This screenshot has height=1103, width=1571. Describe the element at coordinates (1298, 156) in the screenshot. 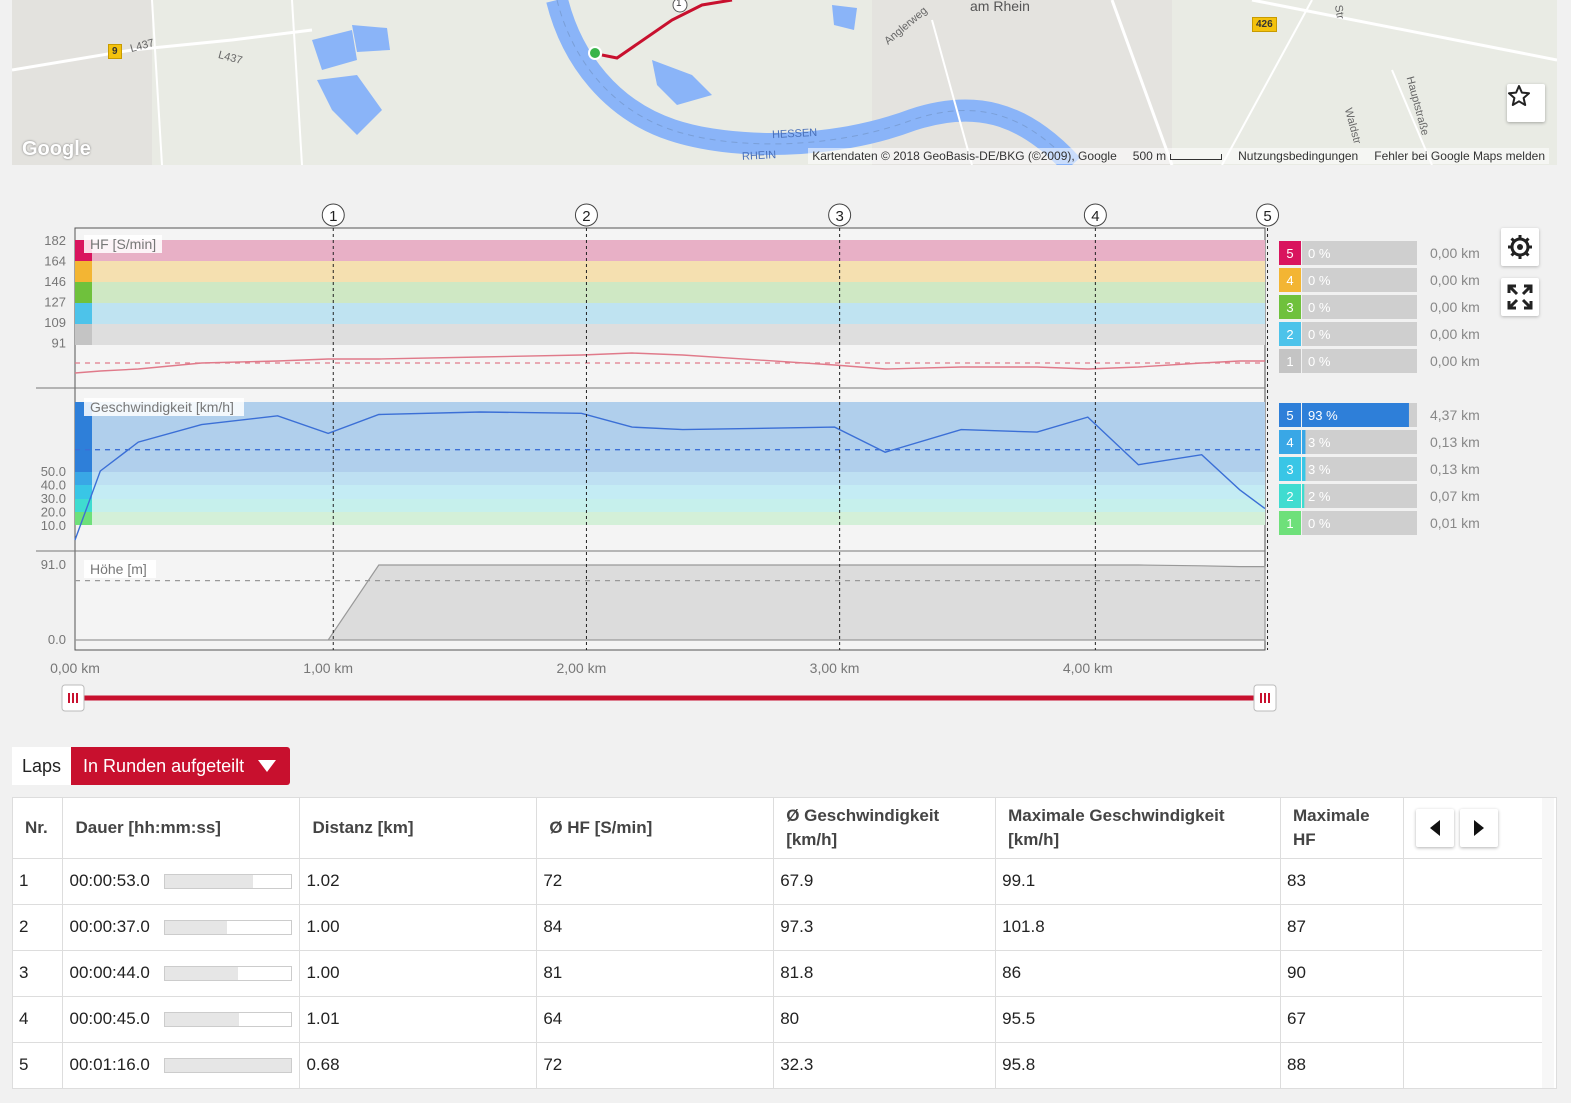

I see `map-terms-link: Nutzungsbedingungen` at that location.